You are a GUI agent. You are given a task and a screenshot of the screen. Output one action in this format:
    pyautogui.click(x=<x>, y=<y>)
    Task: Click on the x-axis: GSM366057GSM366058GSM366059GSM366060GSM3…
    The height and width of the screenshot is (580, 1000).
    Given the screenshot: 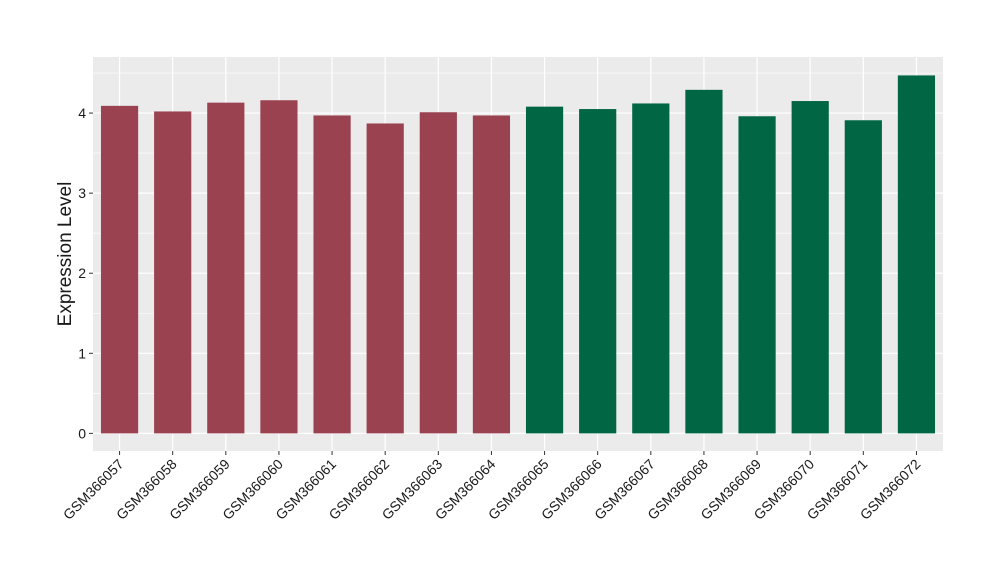 What is the action you would take?
    pyautogui.click(x=492, y=487)
    